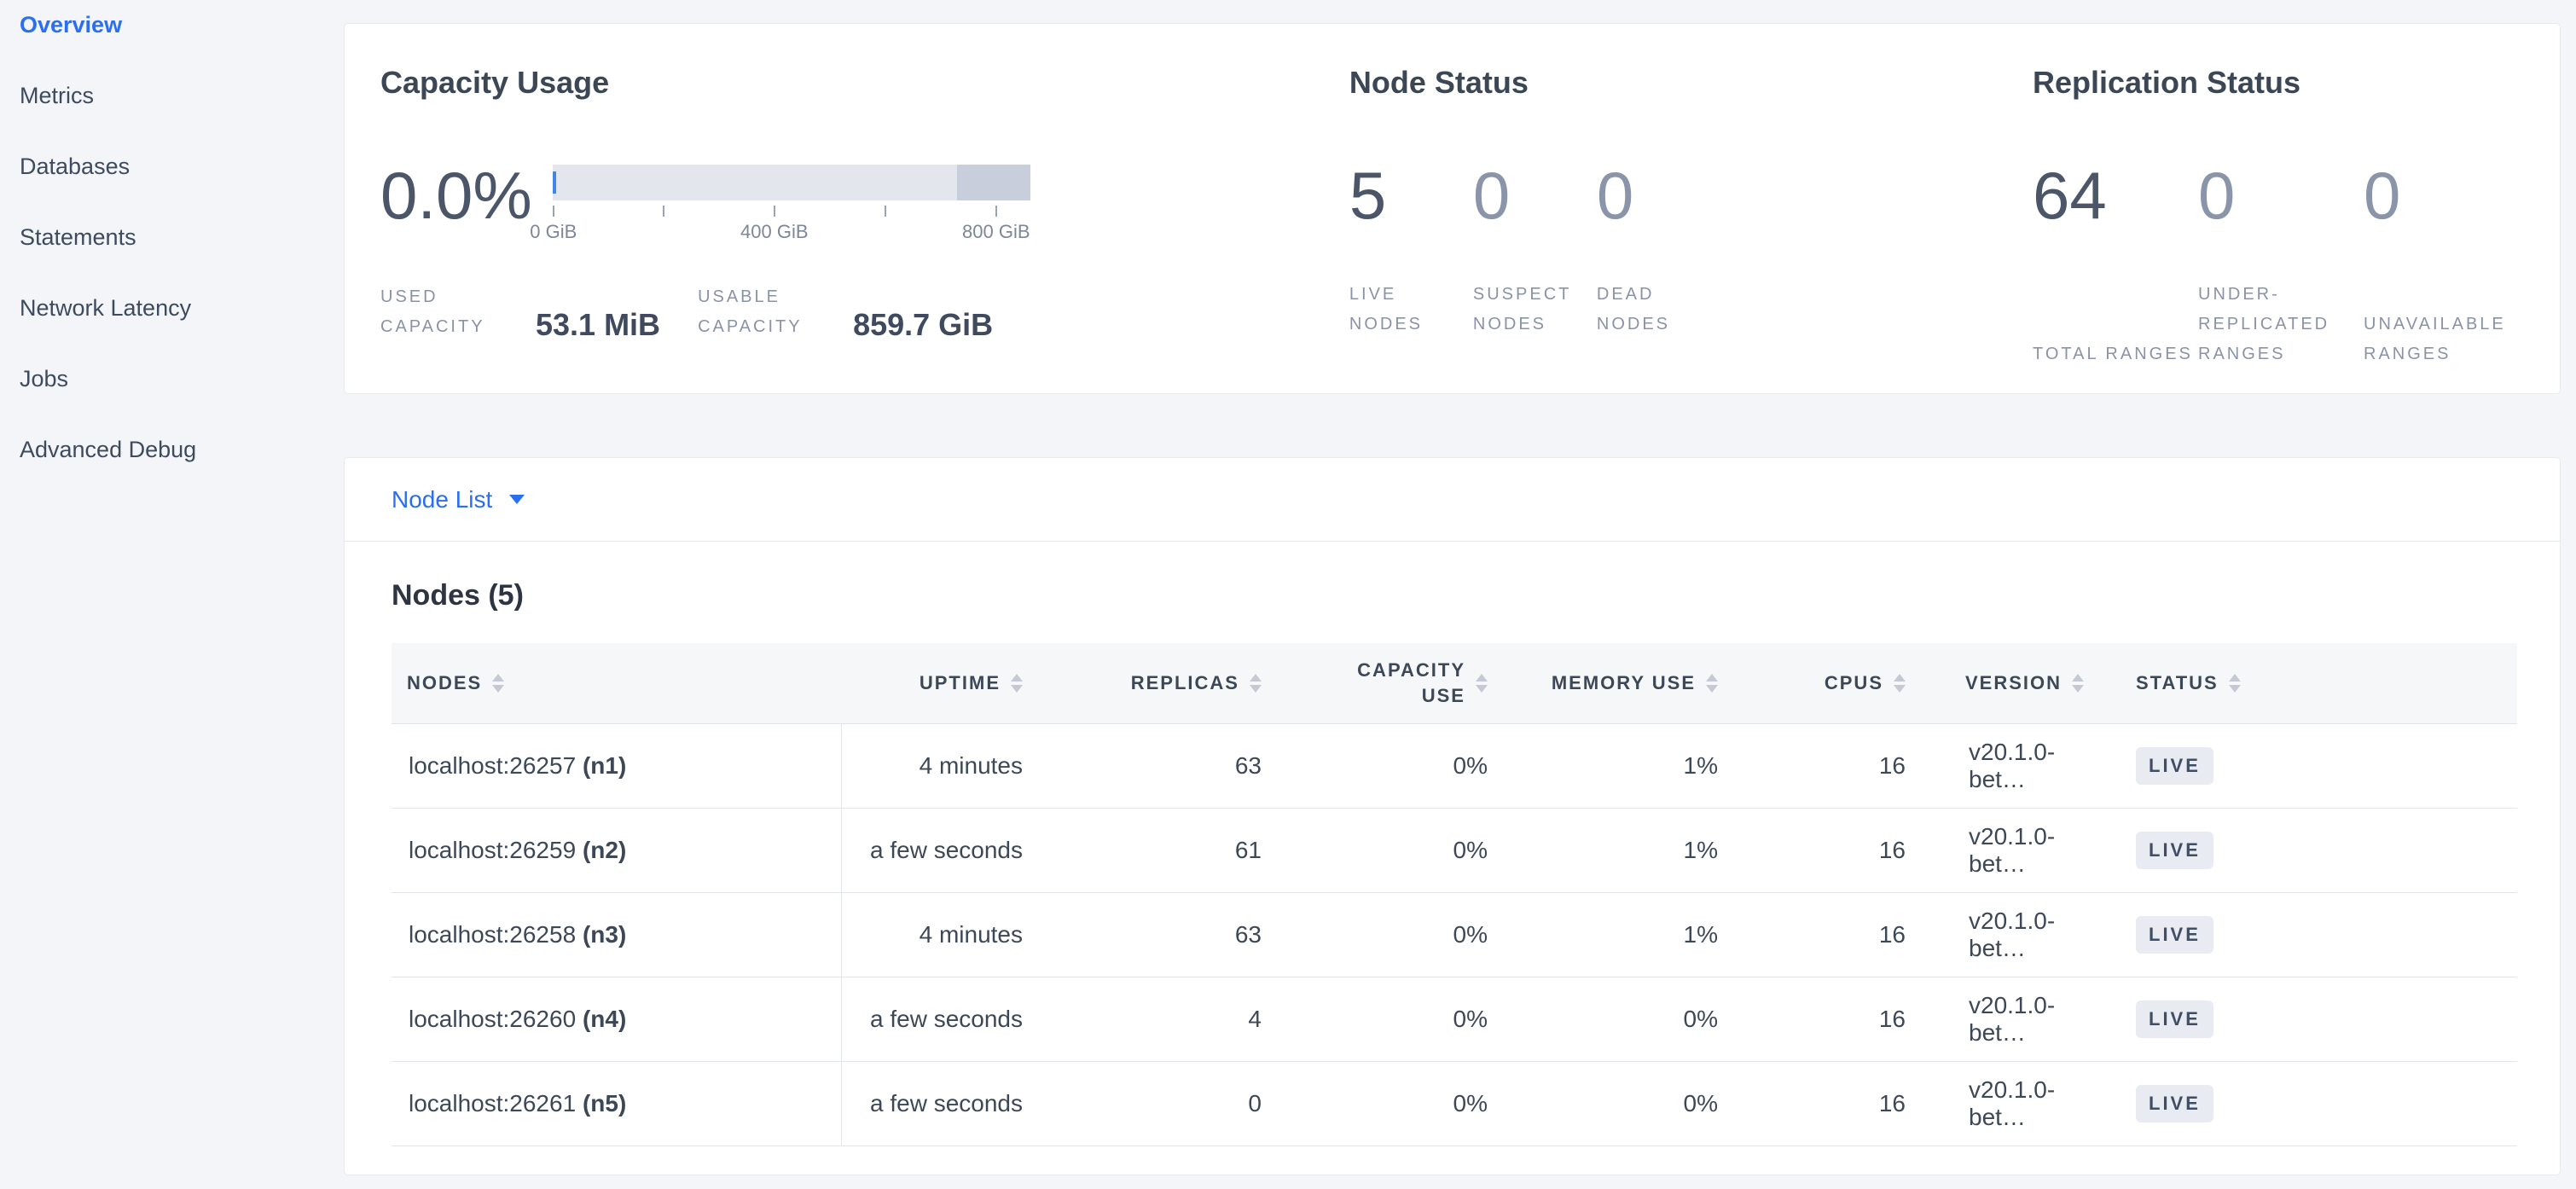 This screenshot has height=1189, width=2576. Describe the element at coordinates (1822, 683) in the screenshot. I see `column-header-cpus: CPUS` at that location.